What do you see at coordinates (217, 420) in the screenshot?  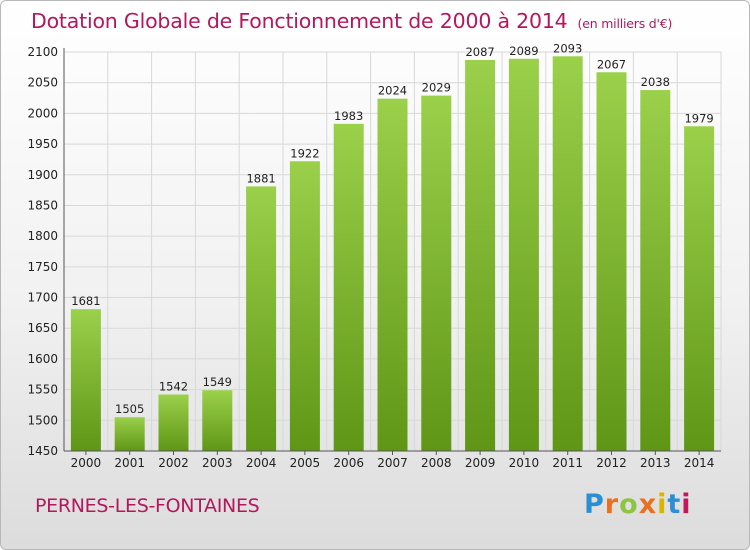 I see `bar-2003` at bounding box center [217, 420].